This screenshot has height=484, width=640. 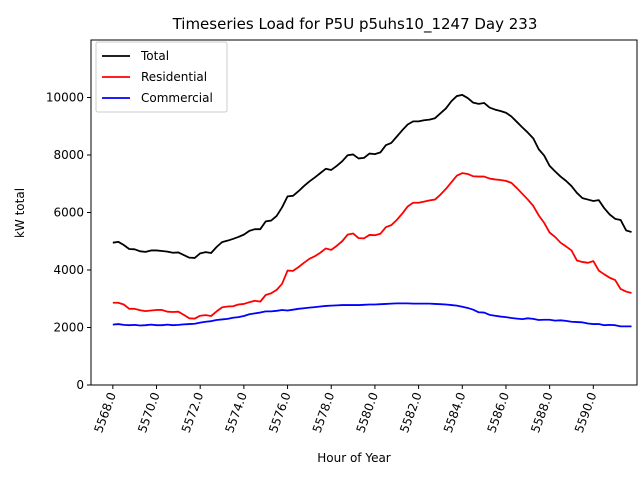 I want to click on x-tick-label: 5582.0, so click(x=411, y=412).